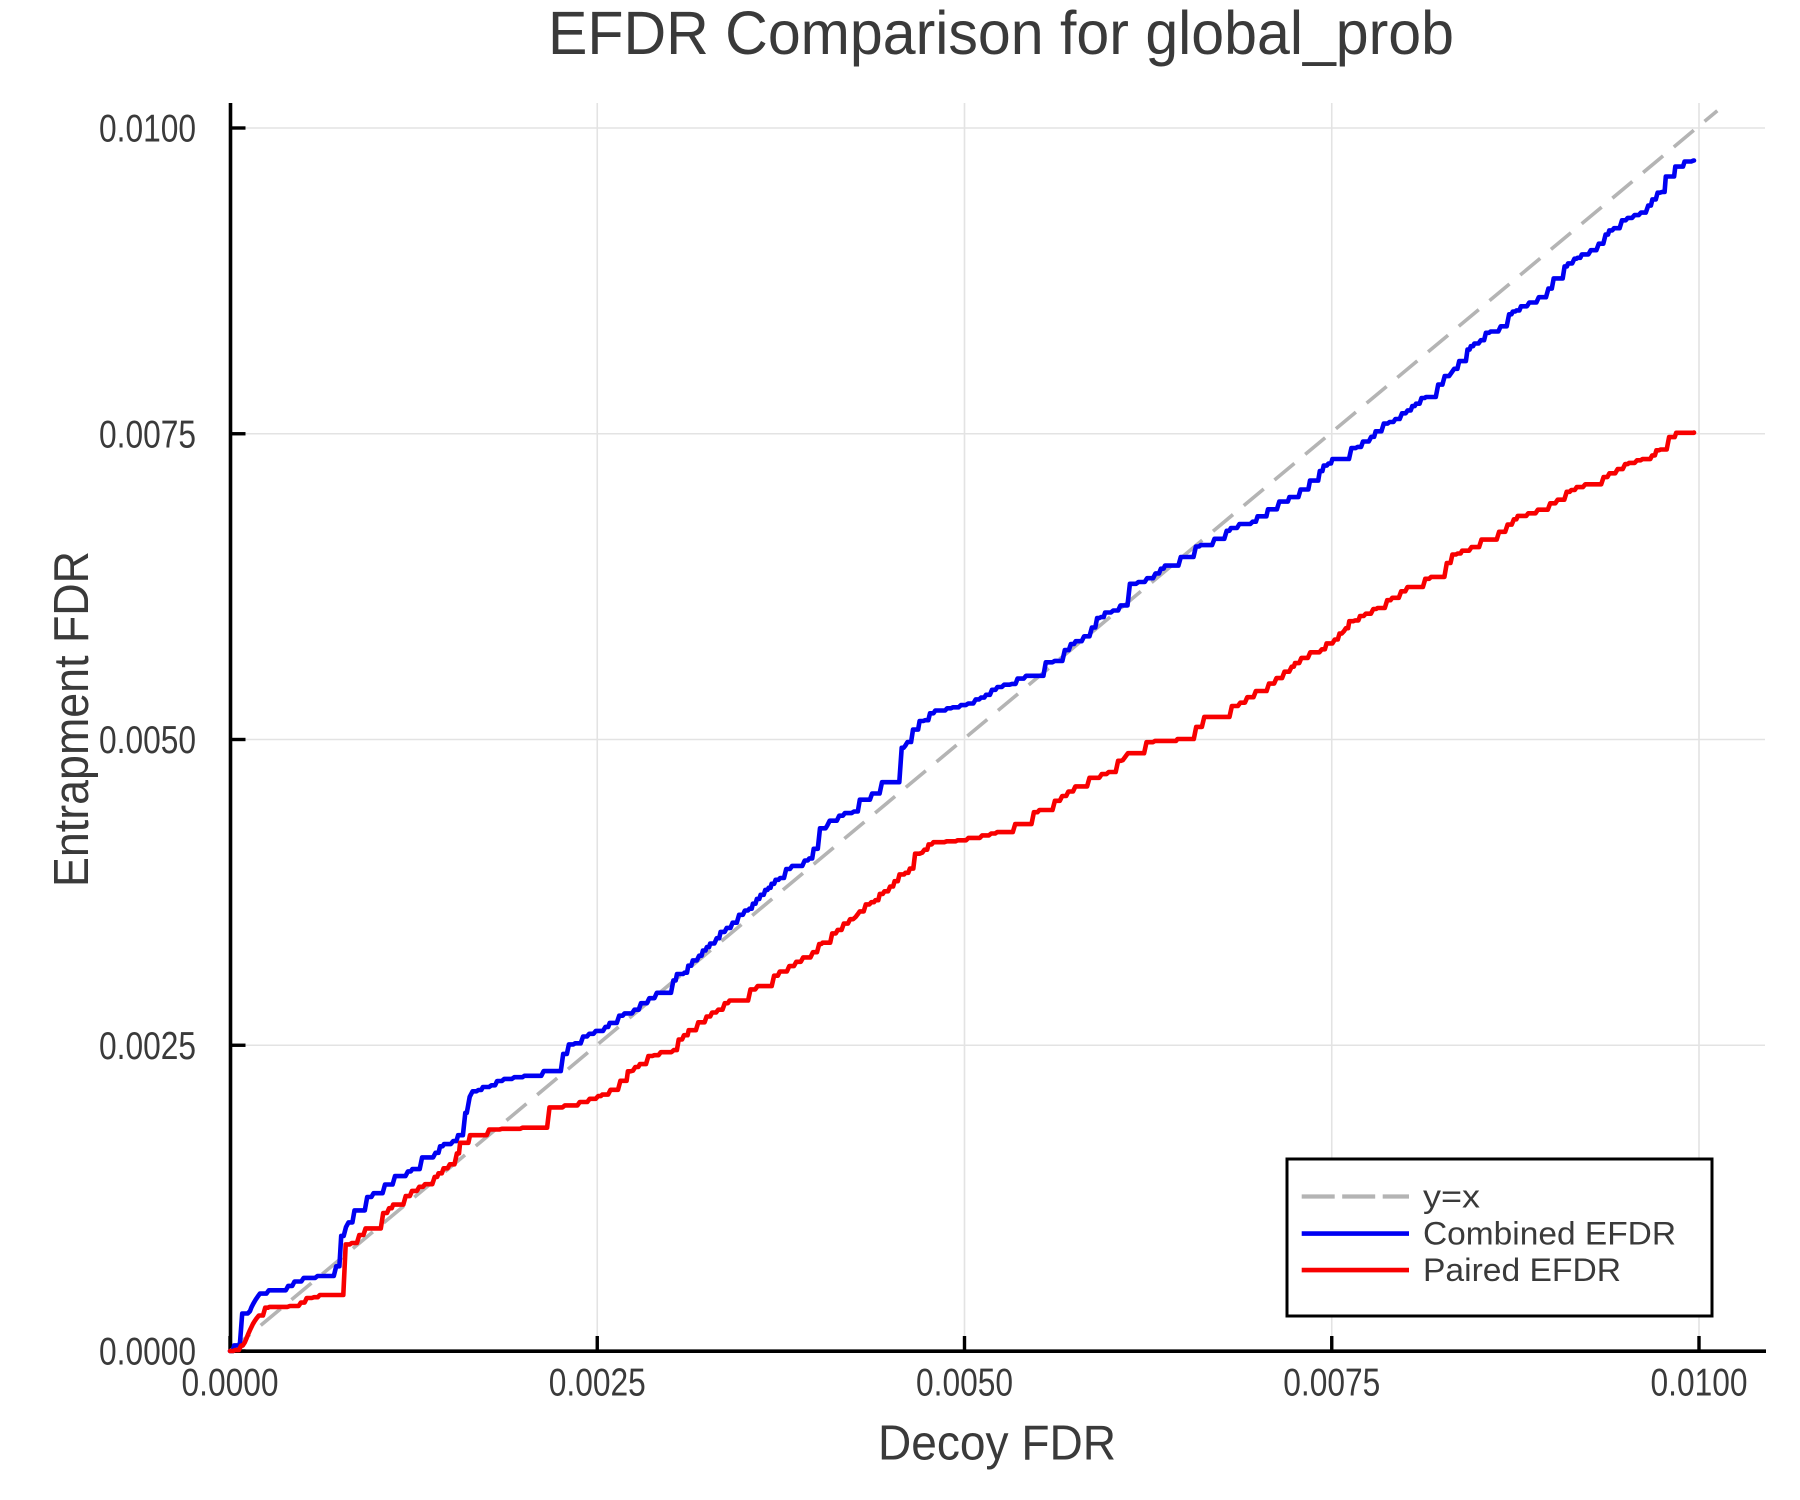 This screenshot has width=1800, height=1500. Describe the element at coordinates (1549, 1234) in the screenshot. I see `svg-text: Combined EFDR` at that location.